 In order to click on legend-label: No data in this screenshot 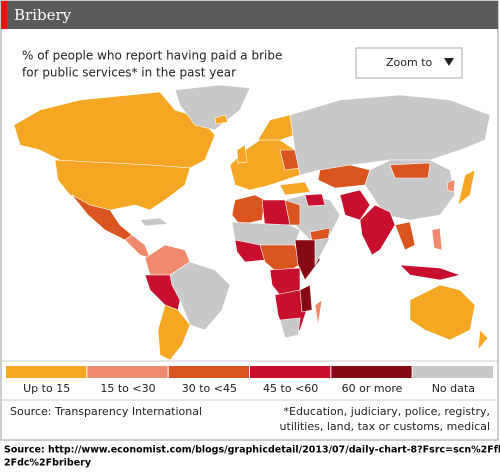, I will do `click(453, 388)`.